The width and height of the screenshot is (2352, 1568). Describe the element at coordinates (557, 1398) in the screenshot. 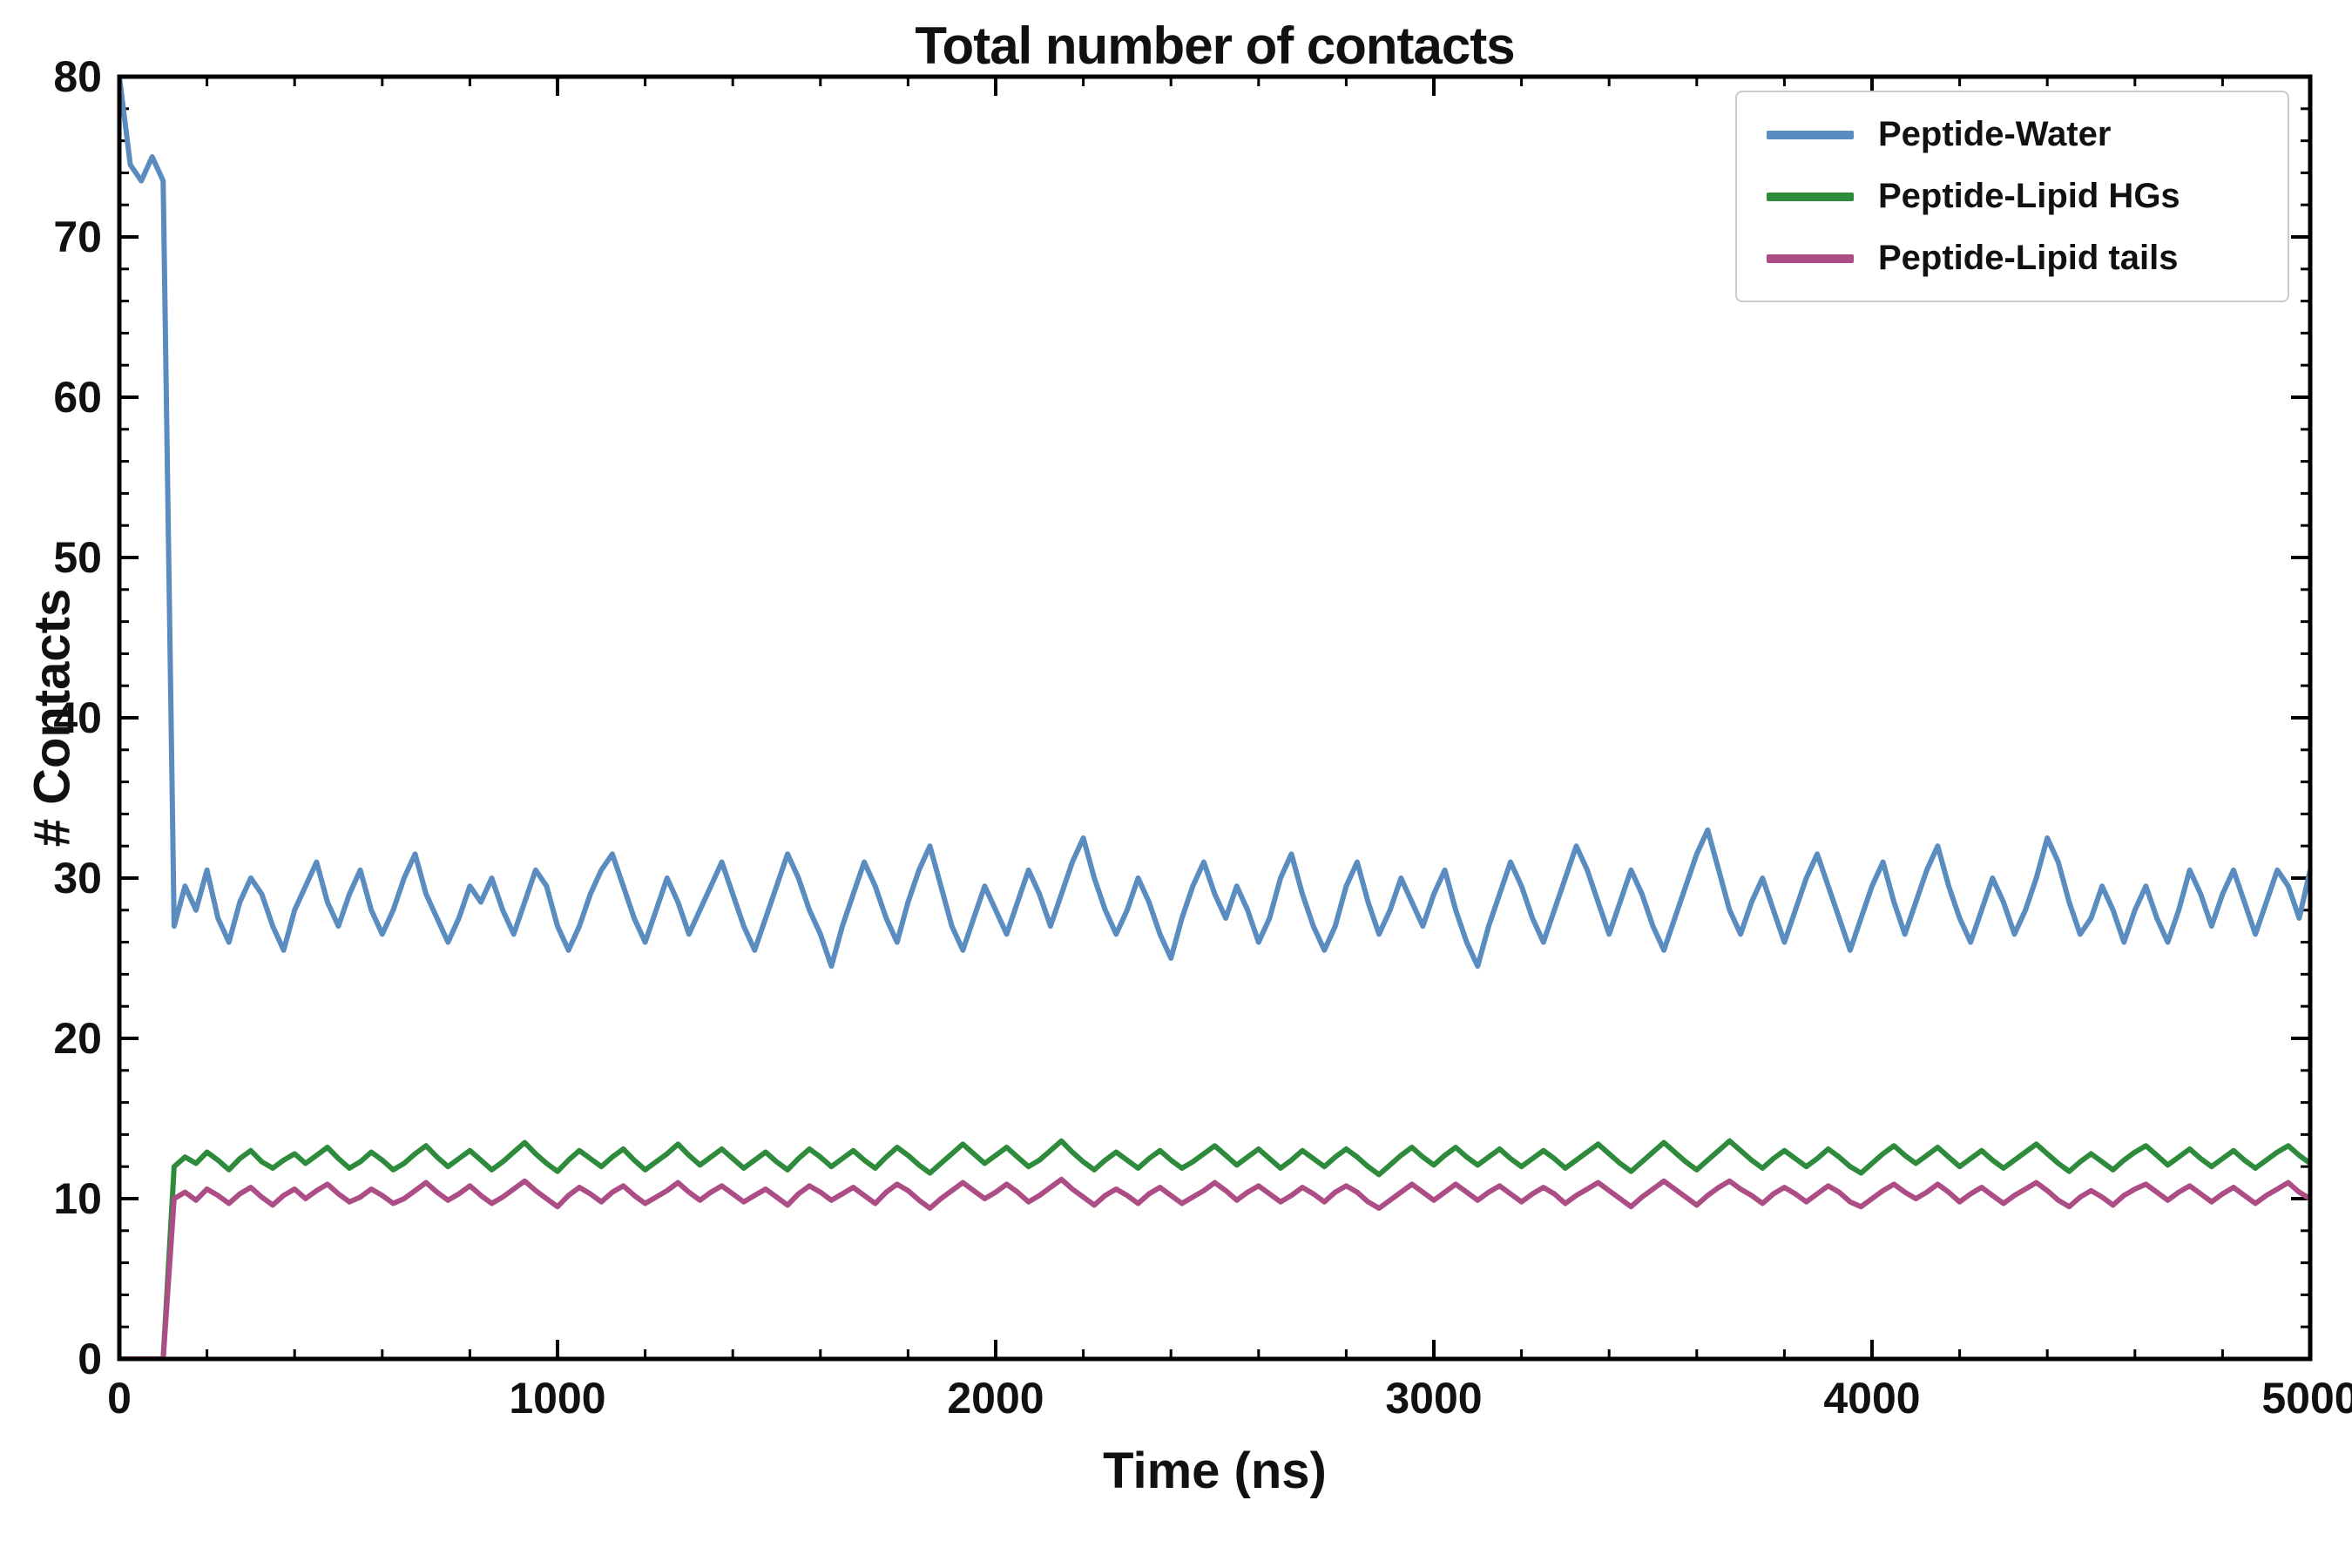

I see `x-tick-label: 1000` at that location.